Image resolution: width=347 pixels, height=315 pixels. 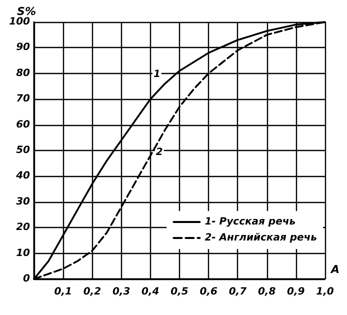 I want to click on y-tick-label: 50, so click(x=23, y=150).